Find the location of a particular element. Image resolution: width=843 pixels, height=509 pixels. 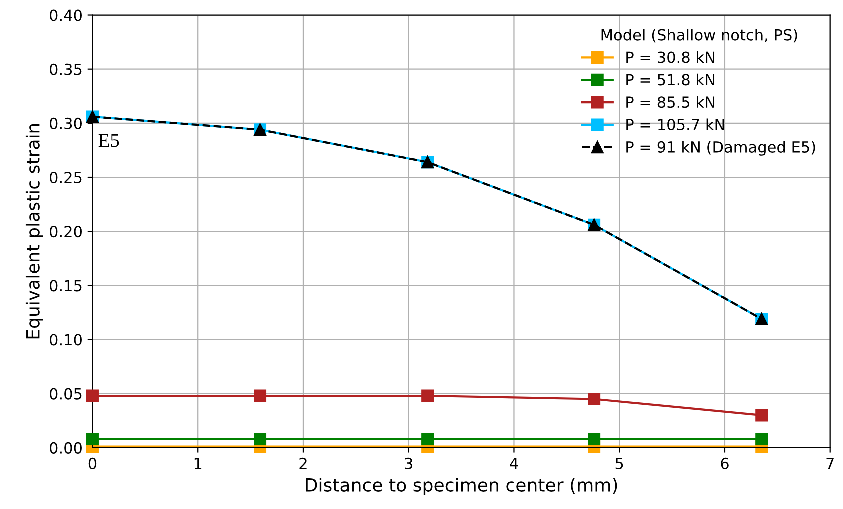

y-tick-label: 0.20 is located at coordinates (66, 232).